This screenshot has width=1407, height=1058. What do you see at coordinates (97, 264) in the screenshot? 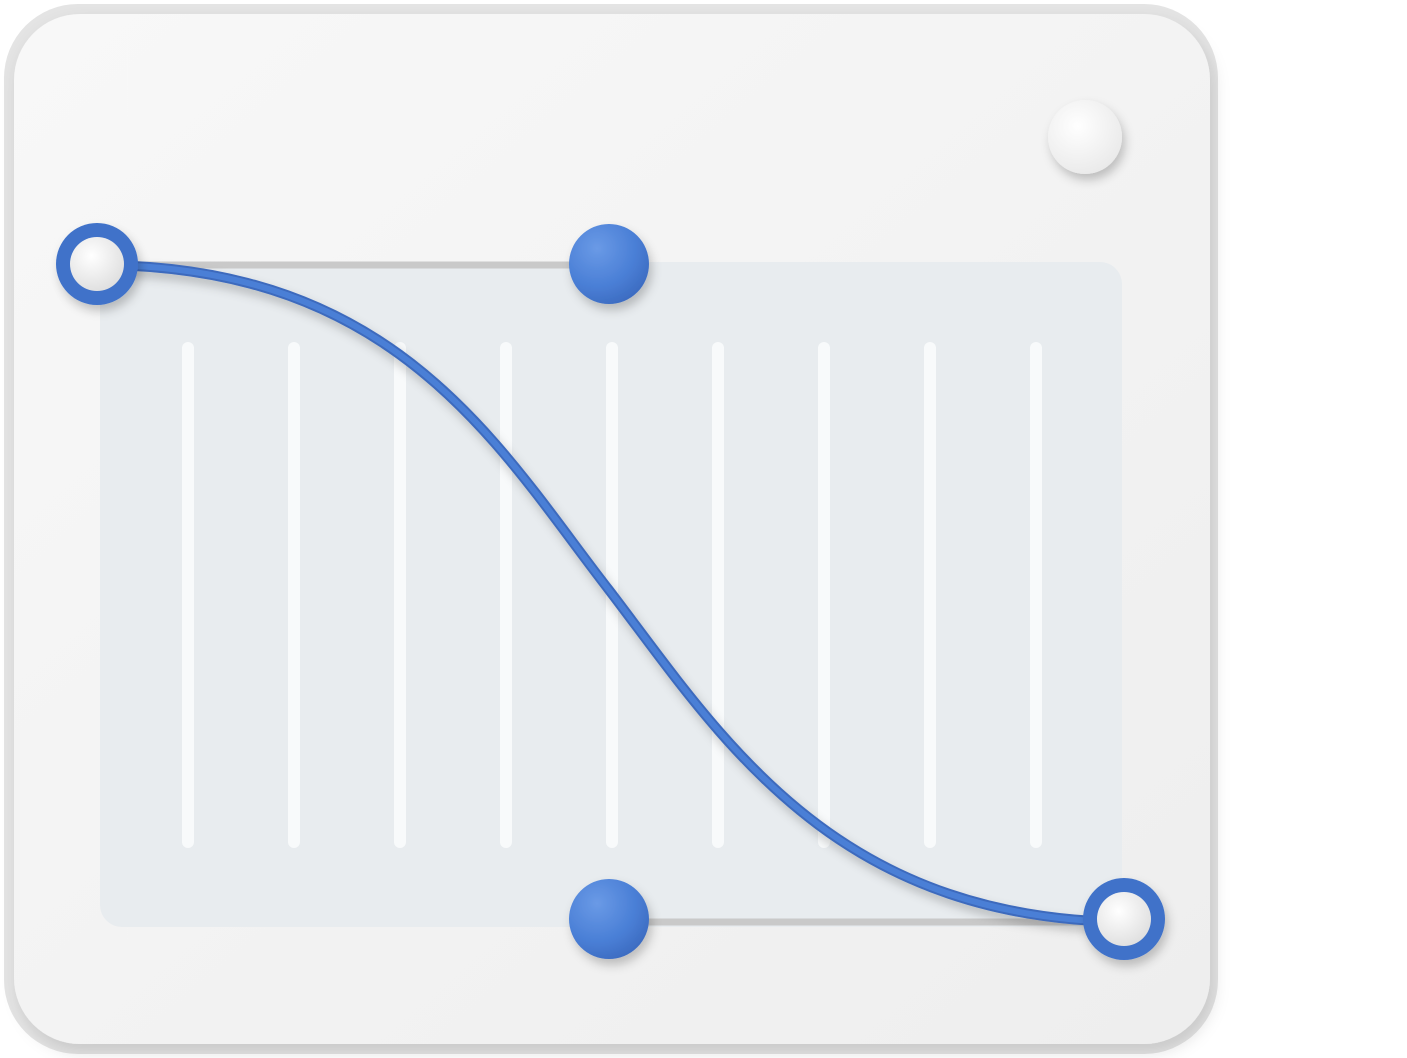
I see `endpoint-node-start` at bounding box center [97, 264].